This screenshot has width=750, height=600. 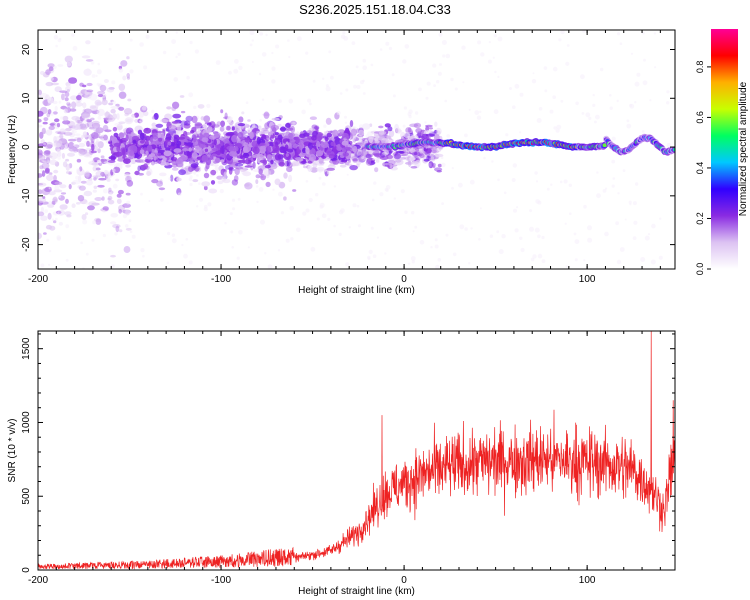 I want to click on y-tick-label: 0, so click(x=26, y=147).